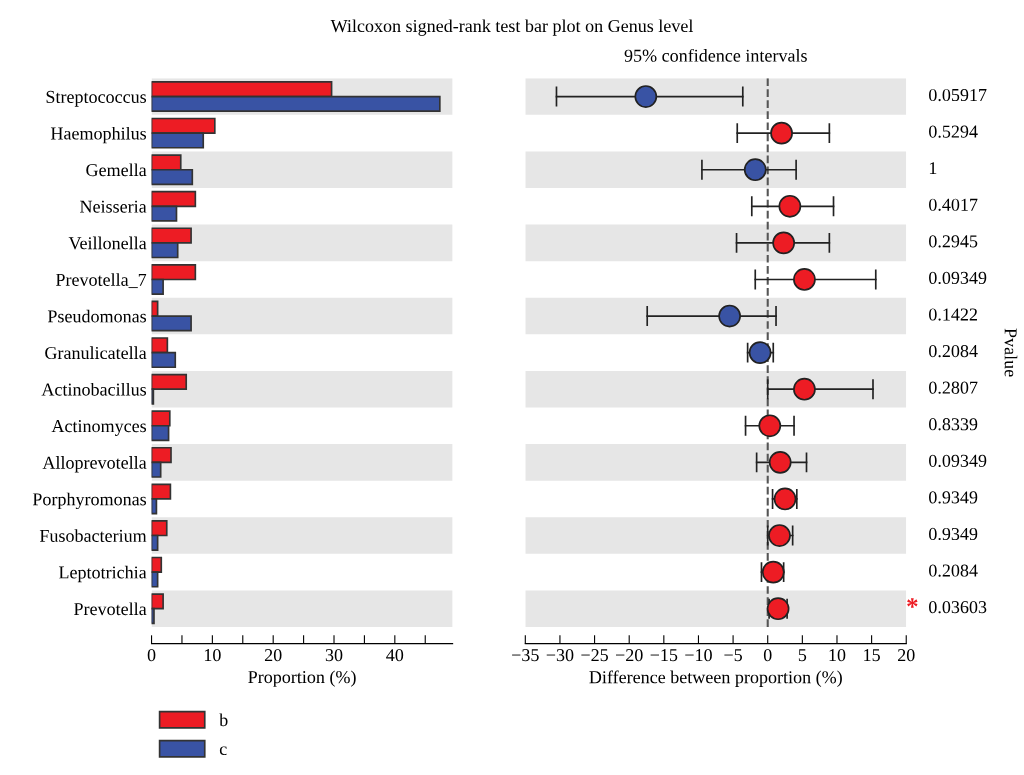  What do you see at coordinates (107, 243) in the screenshot?
I see `y-tick-label: Veillonella` at bounding box center [107, 243].